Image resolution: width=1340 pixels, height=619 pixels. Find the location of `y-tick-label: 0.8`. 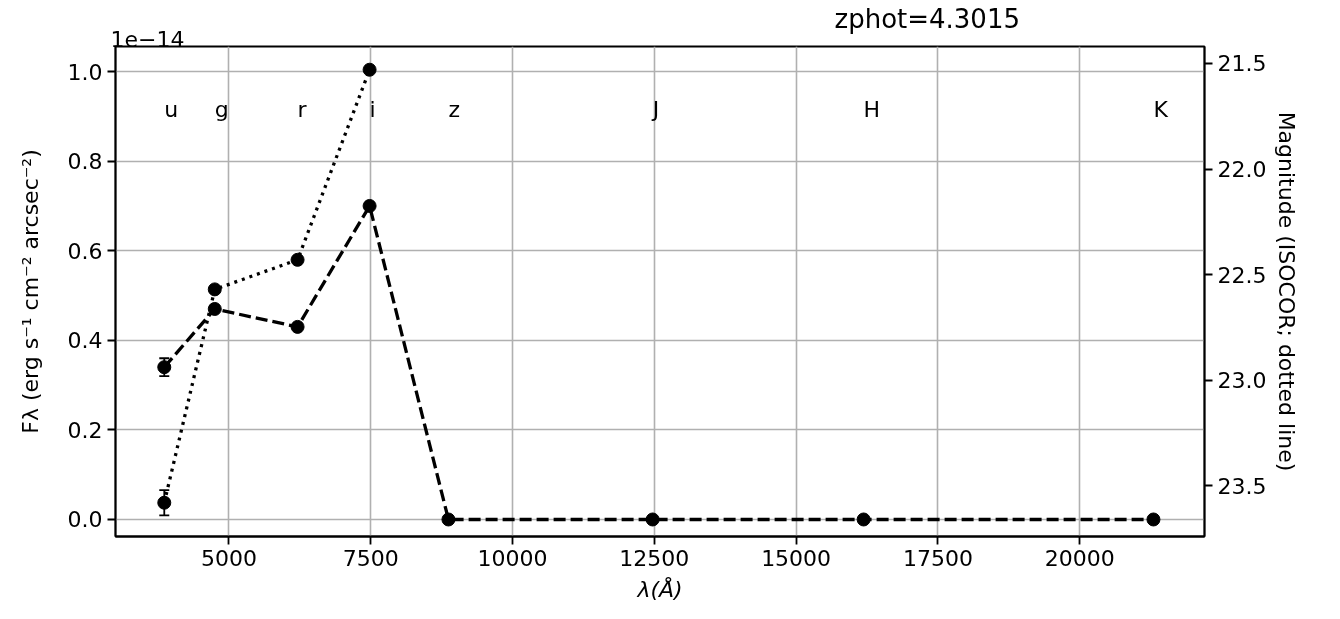

y-tick-label: 0.8 is located at coordinates (85, 162).